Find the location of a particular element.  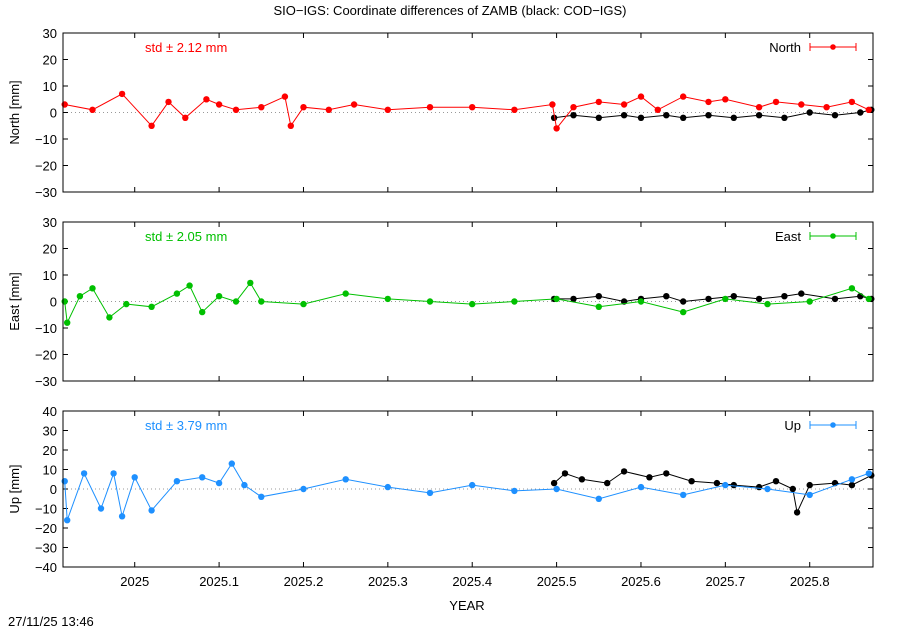

timestamp: 27/11/25 13:46 is located at coordinates (51, 621).